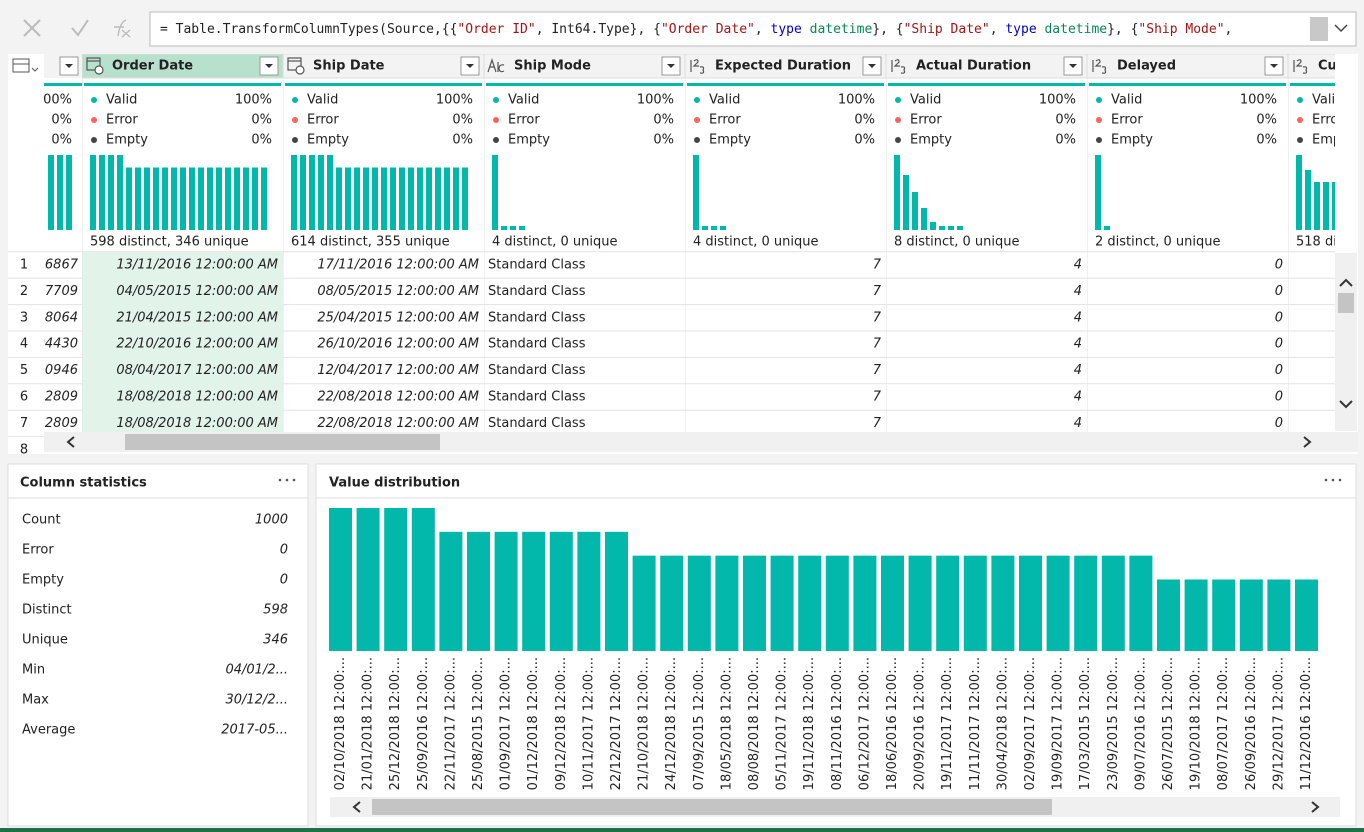 The height and width of the screenshot is (832, 1364). Describe the element at coordinates (1258, 100) in the screenshot. I see `quality-percent: 100%` at that location.